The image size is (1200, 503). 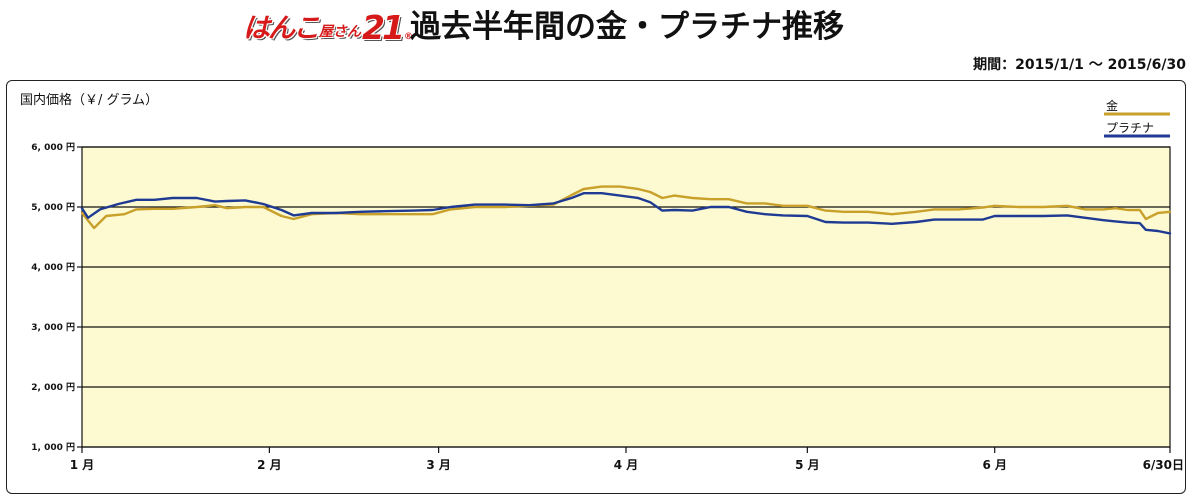 I want to click on y-tick-label: 1, 000 円, so click(x=53, y=447).